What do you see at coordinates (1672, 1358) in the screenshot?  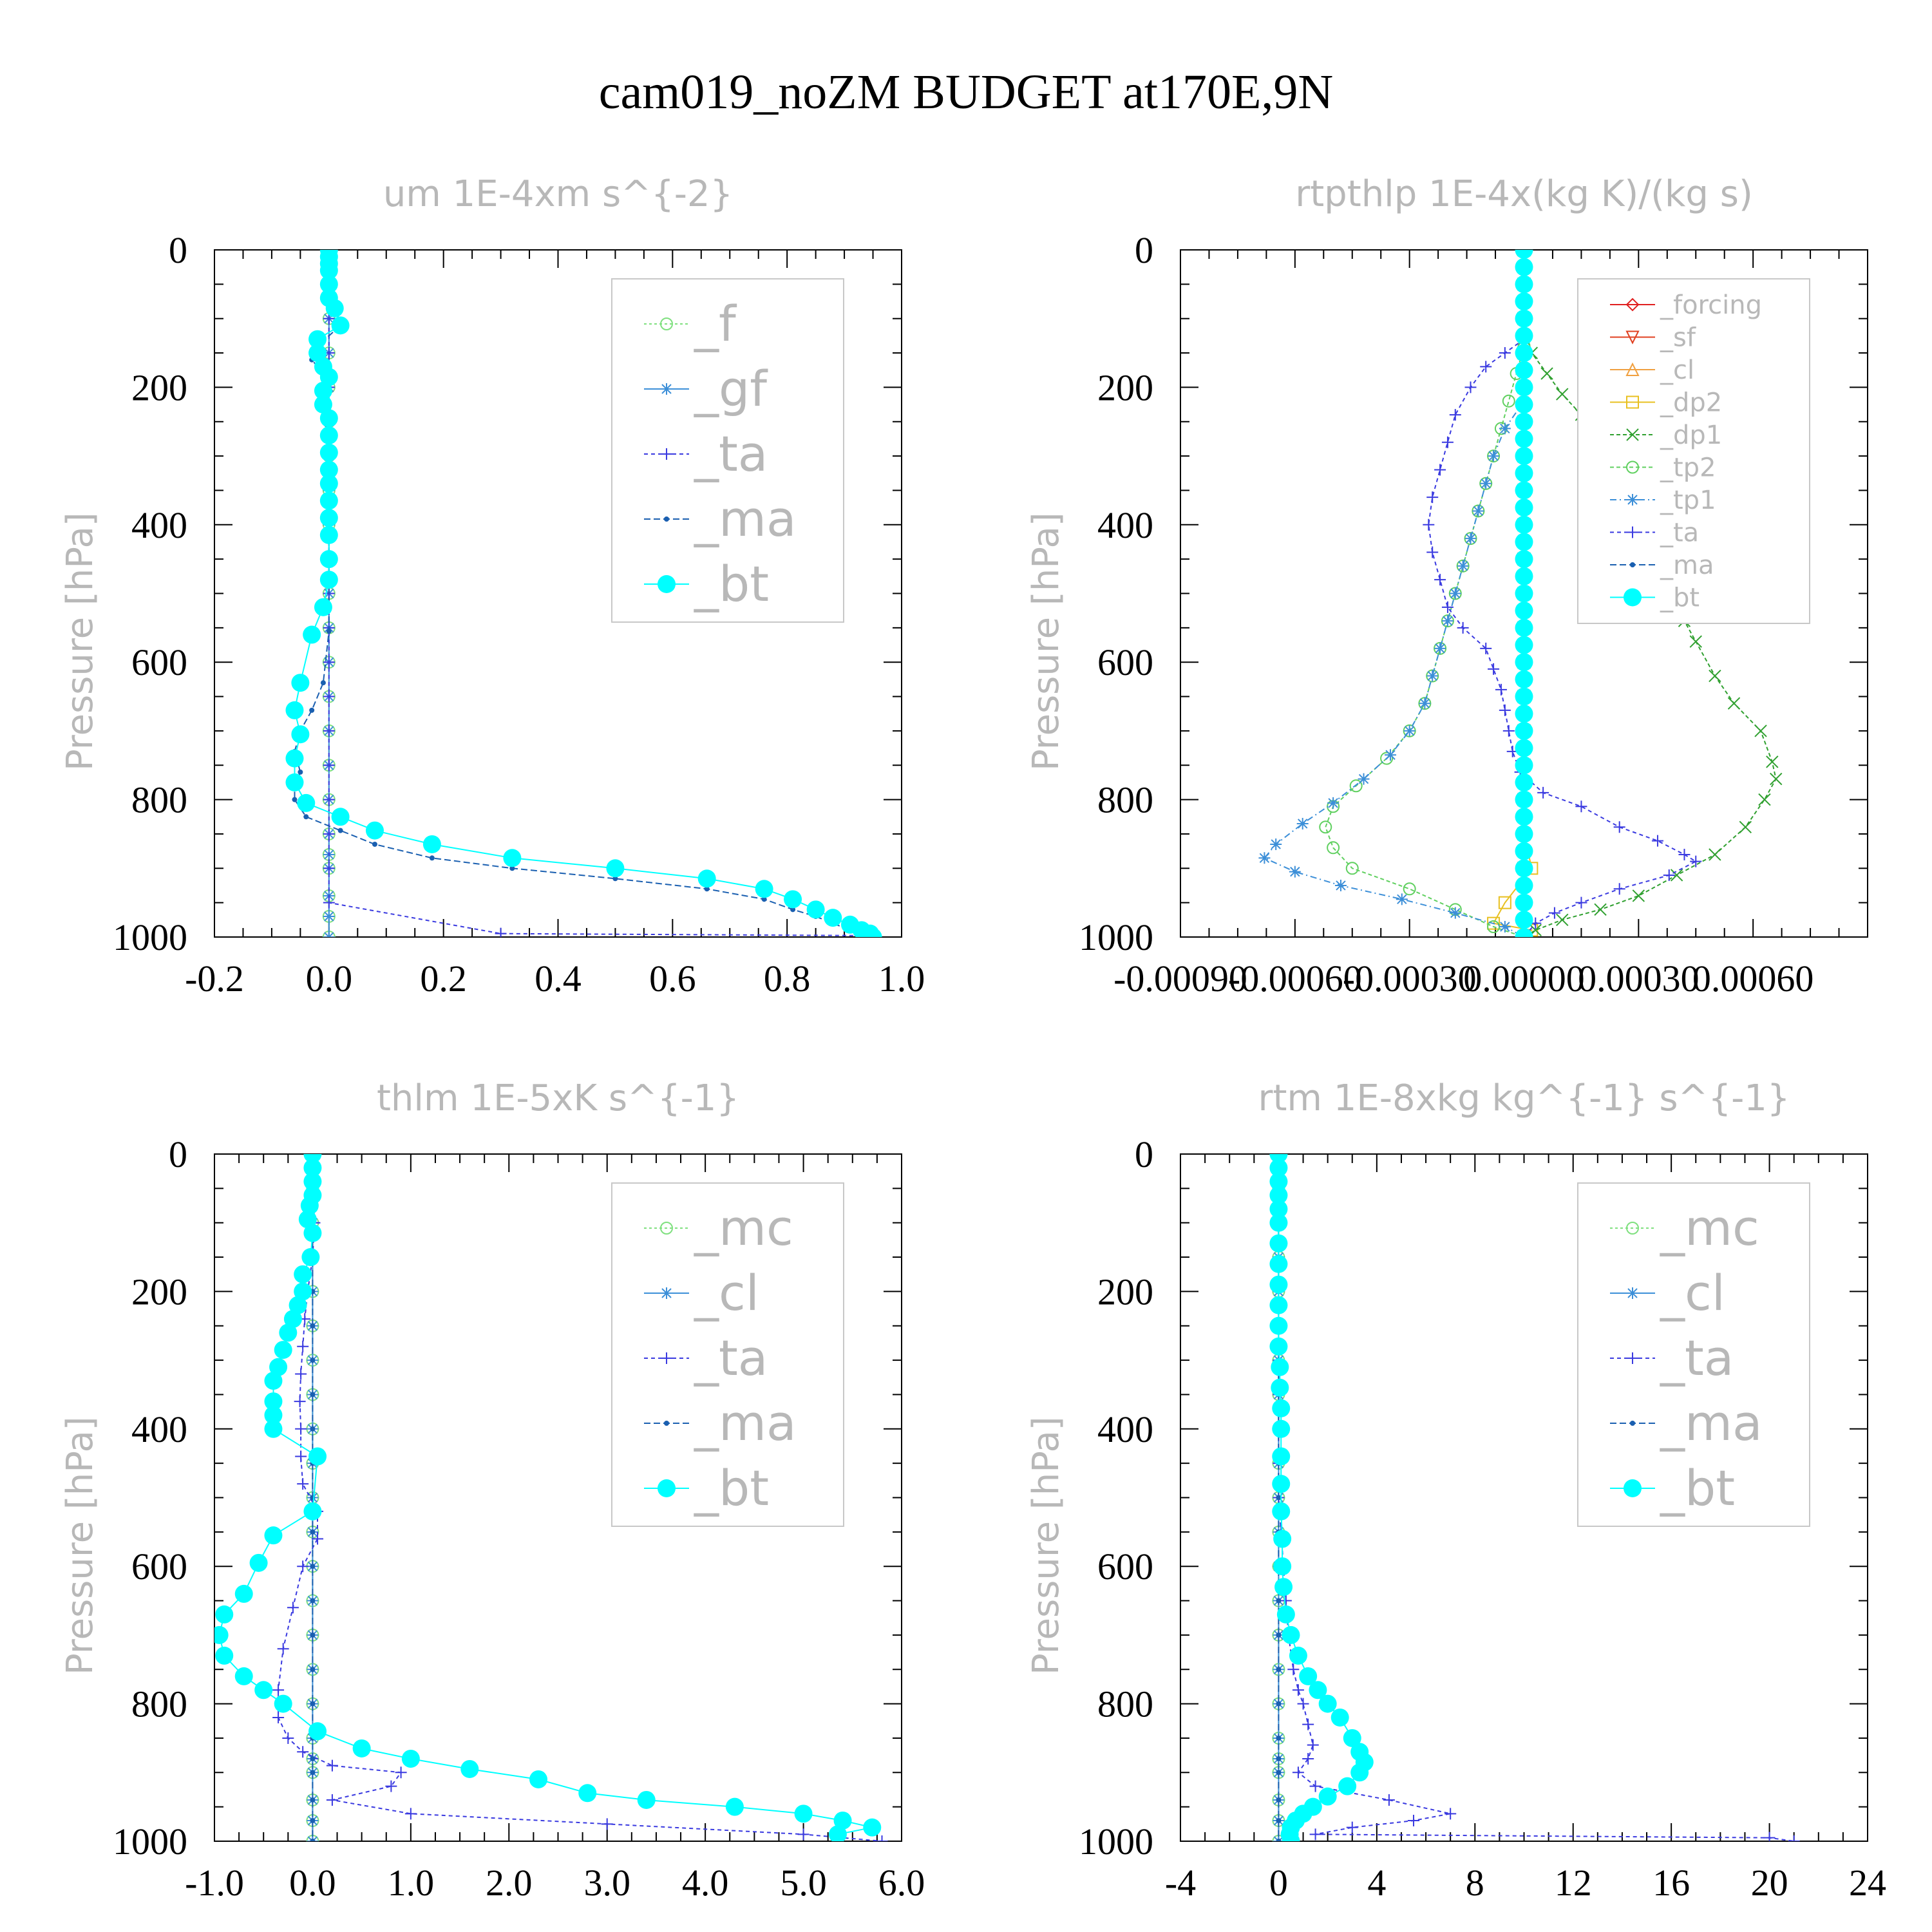 I see `legend-item: _ta` at bounding box center [1672, 1358].